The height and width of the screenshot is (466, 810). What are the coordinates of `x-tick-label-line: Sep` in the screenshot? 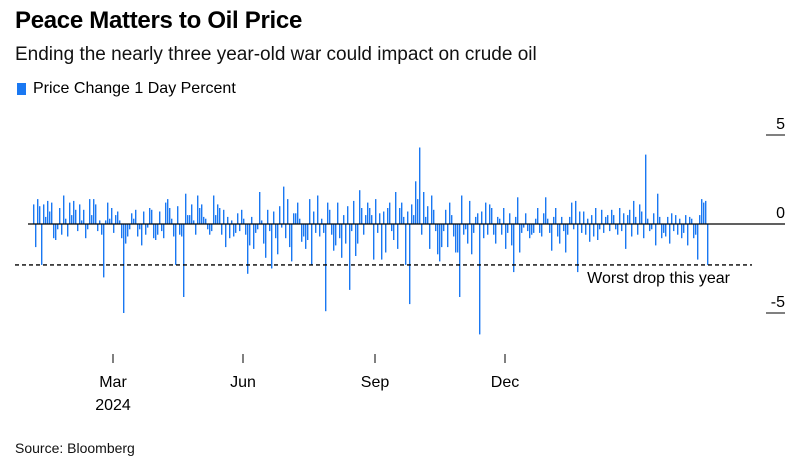 It's located at (375, 382).